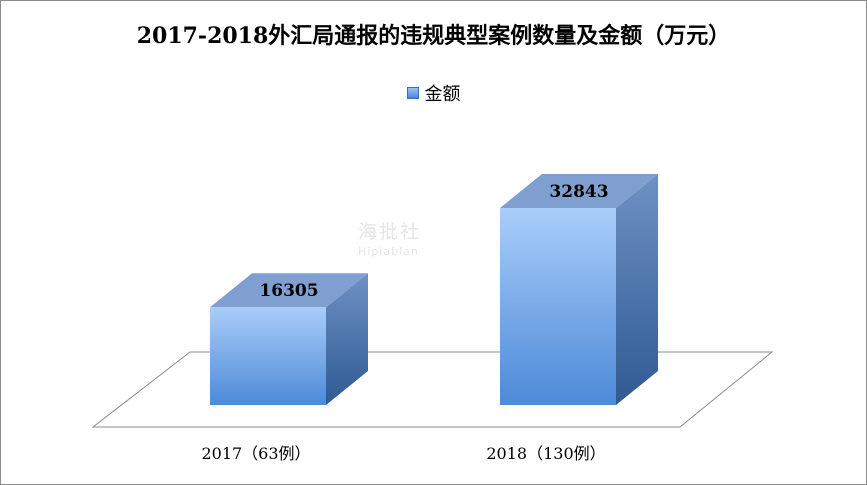 Image resolution: width=867 pixels, height=485 pixels. Describe the element at coordinates (390, 232) in the screenshot. I see `watermark-line1: 海批社` at that location.